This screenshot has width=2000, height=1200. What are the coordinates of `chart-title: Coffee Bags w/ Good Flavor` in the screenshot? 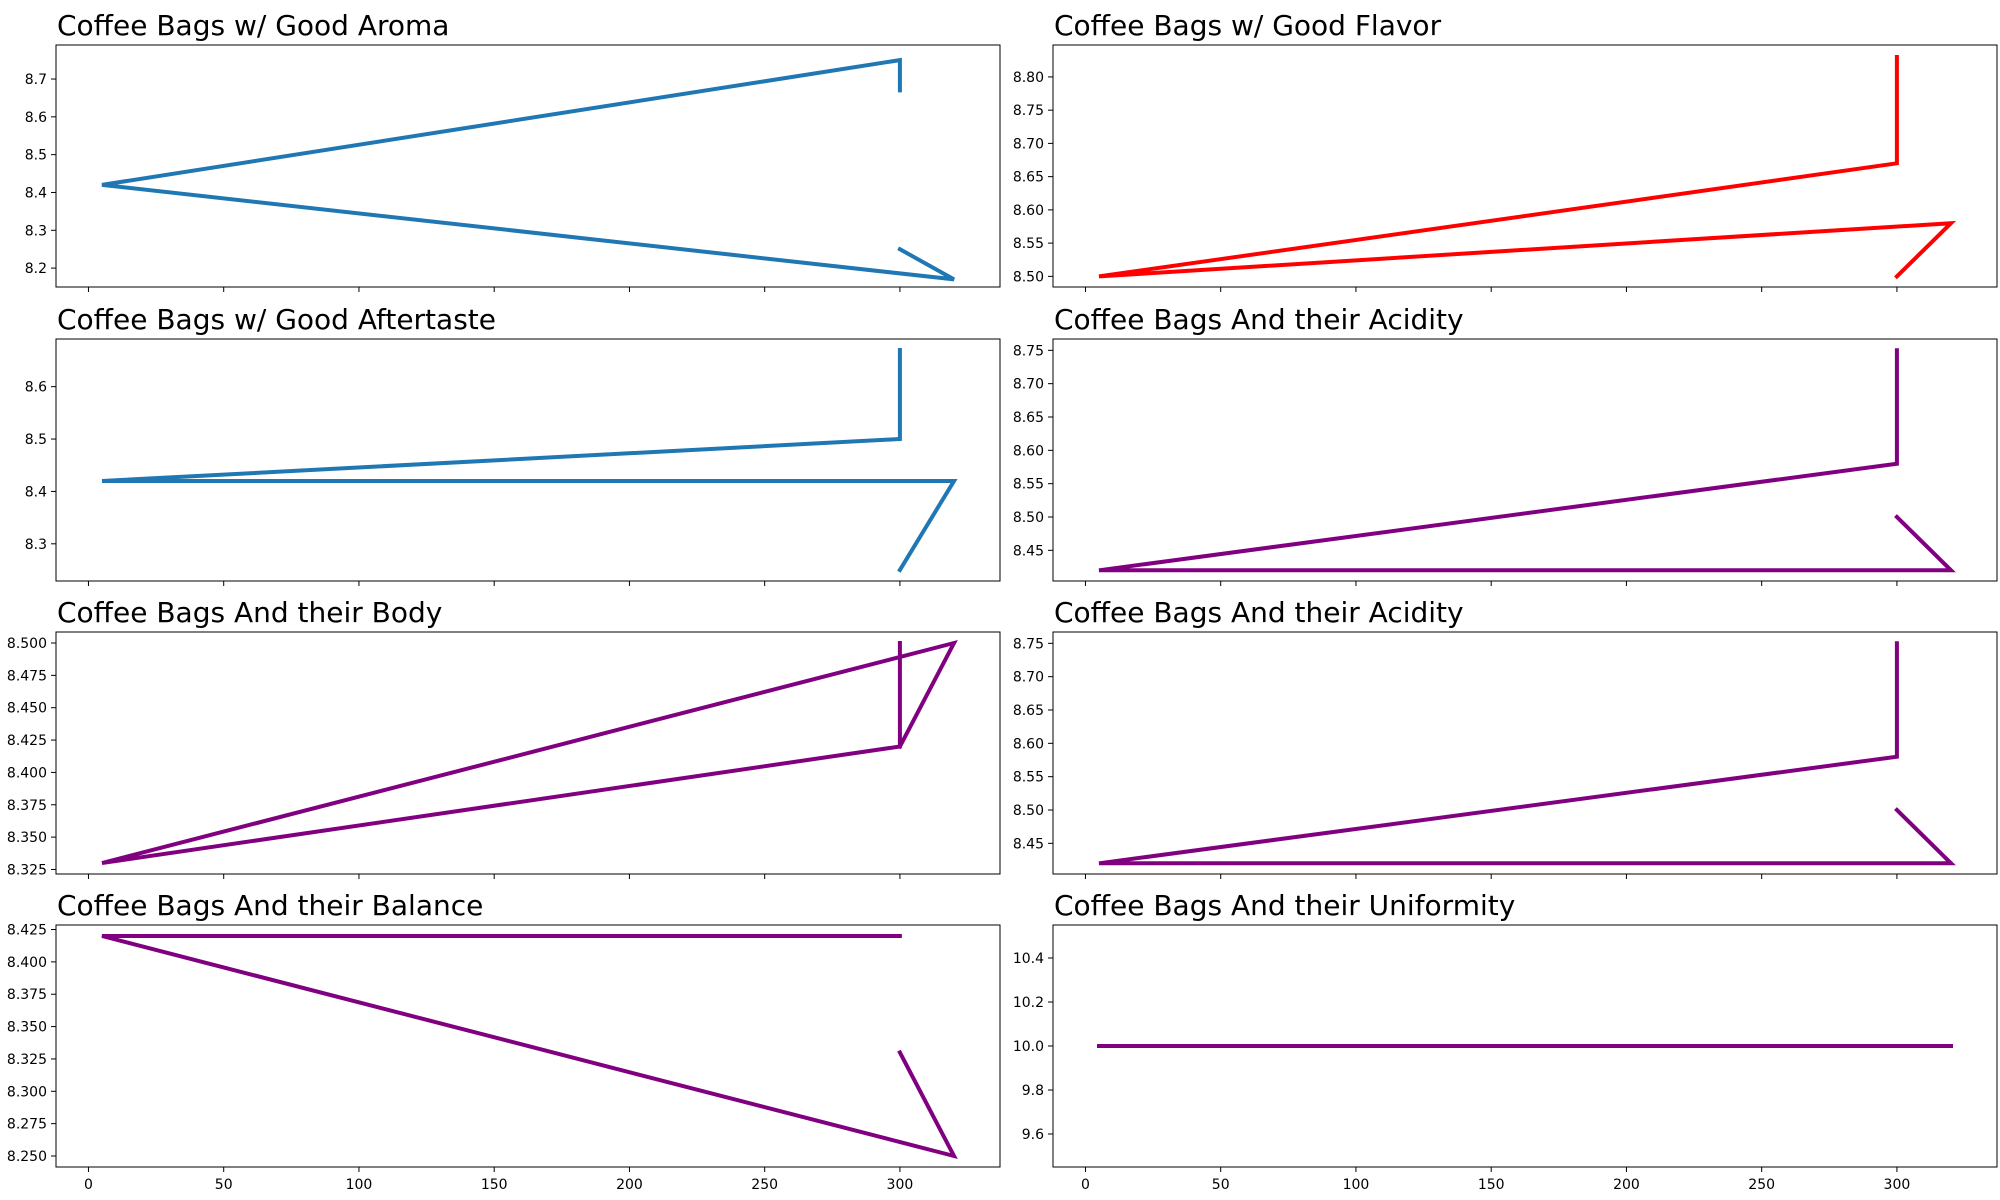 It's located at (1248, 25).